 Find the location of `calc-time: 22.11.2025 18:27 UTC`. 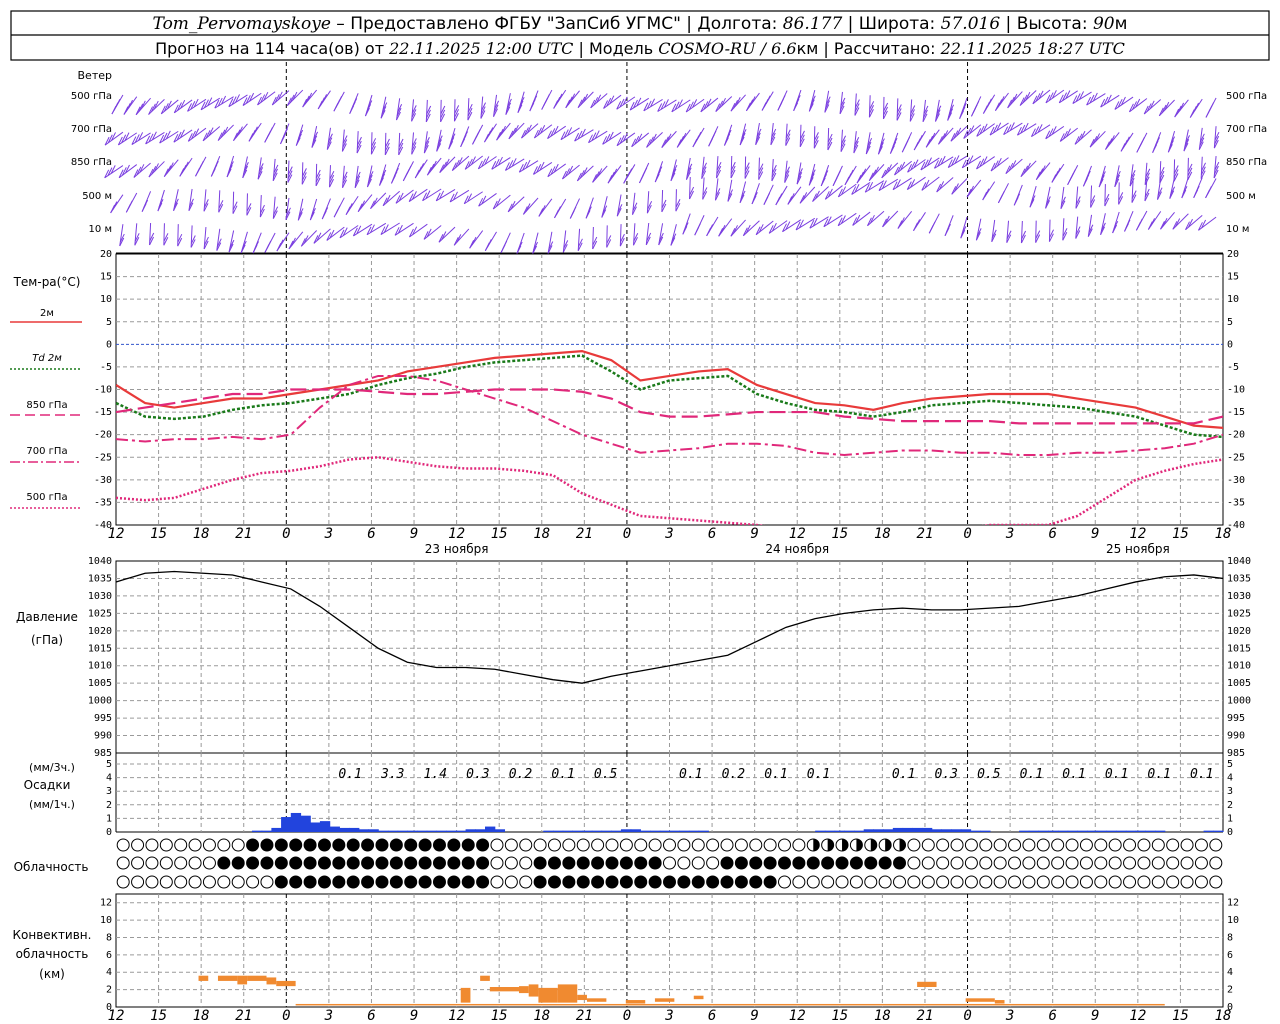

calc-time: 22.11.2025 18:27 UTC is located at coordinates (1032, 48).